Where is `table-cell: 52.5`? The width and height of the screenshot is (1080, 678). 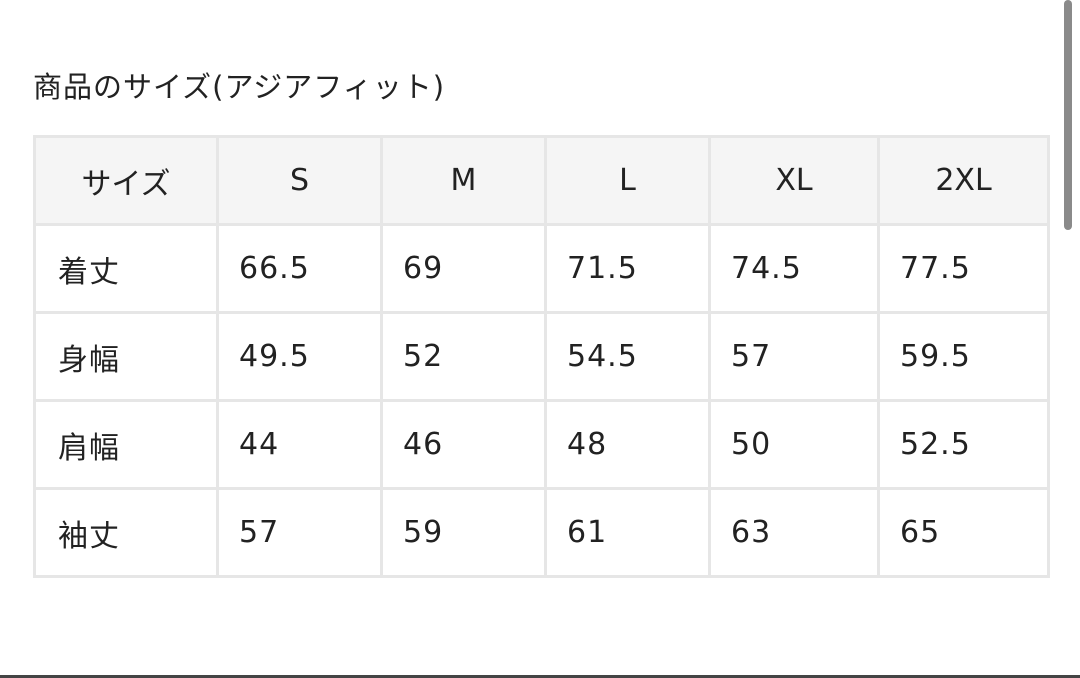 table-cell: 52.5 is located at coordinates (963, 444).